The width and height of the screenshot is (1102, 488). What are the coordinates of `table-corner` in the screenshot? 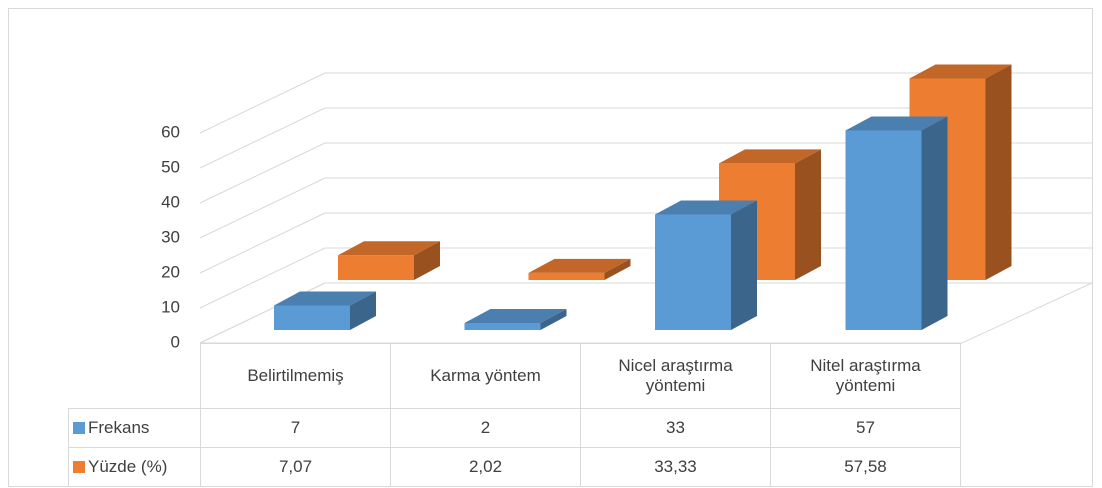 It's located at (134, 376).